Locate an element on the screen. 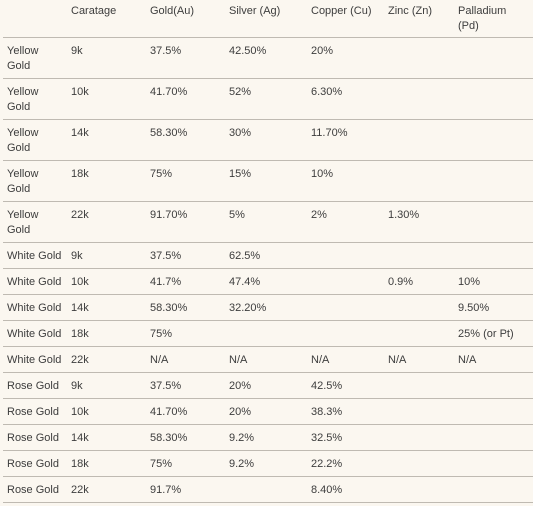 The image size is (533, 506). cell-copper: 32.5% is located at coordinates (345, 437).